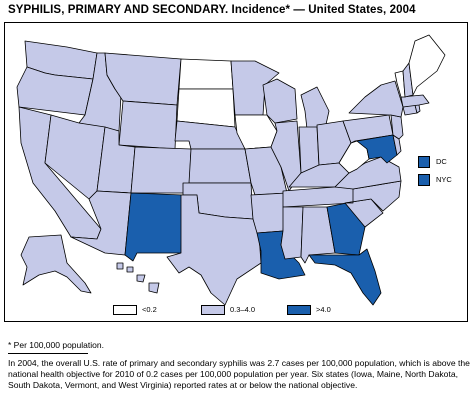 The width and height of the screenshot is (476, 413). Describe the element at coordinates (292, 233) in the screenshot. I see `state-MS` at that location.